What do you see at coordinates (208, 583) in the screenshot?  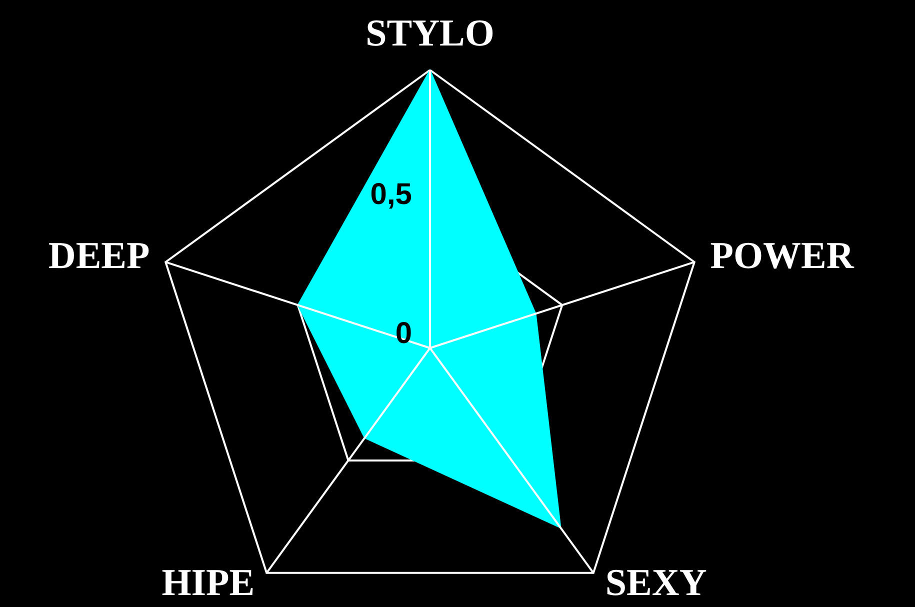 I see `spoke-label: HIPE` at bounding box center [208, 583].